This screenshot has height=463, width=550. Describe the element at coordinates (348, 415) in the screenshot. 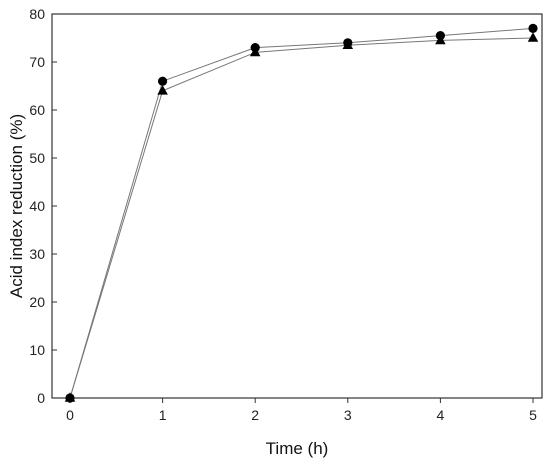

I see `x-tick-label: 3` at that location.